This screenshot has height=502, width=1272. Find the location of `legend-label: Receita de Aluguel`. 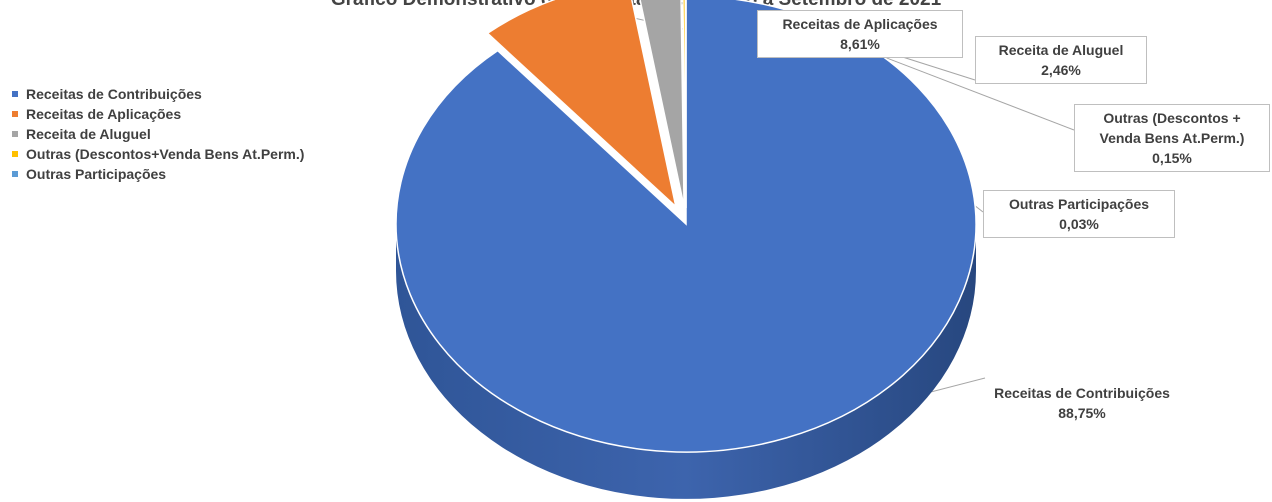

legend-label: Receita de Aluguel is located at coordinates (88, 134).